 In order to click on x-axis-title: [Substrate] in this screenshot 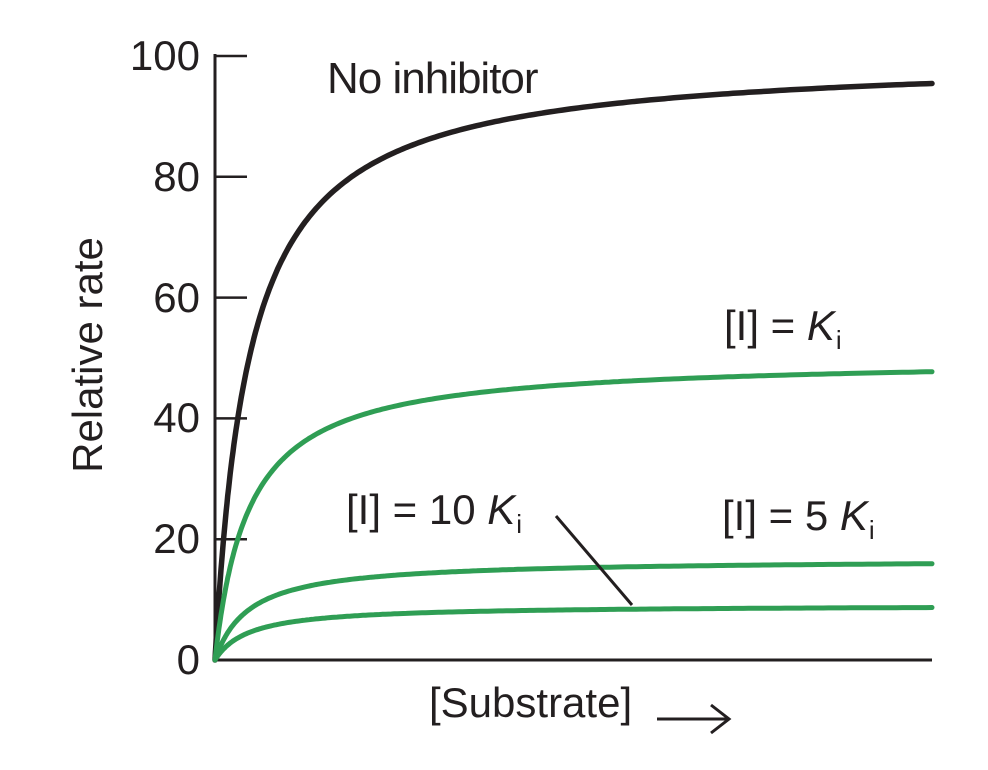, I will do `click(530, 703)`.